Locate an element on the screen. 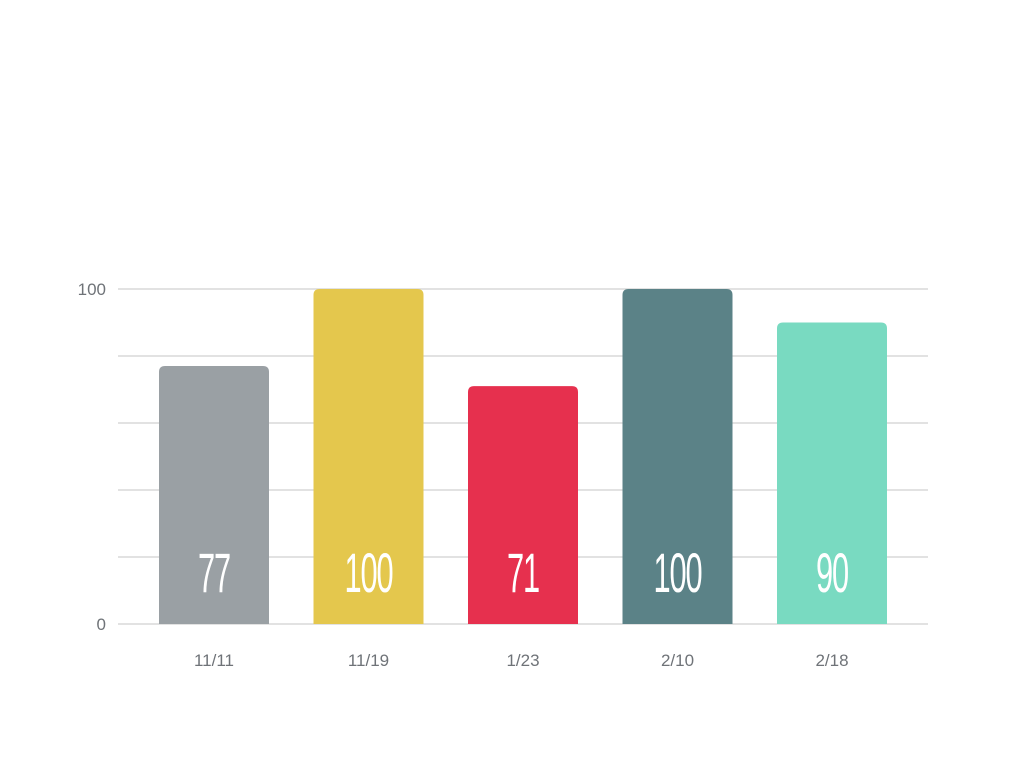 The image size is (1024, 773). x-category-label-2/10: 2/10 is located at coordinates (677, 660).